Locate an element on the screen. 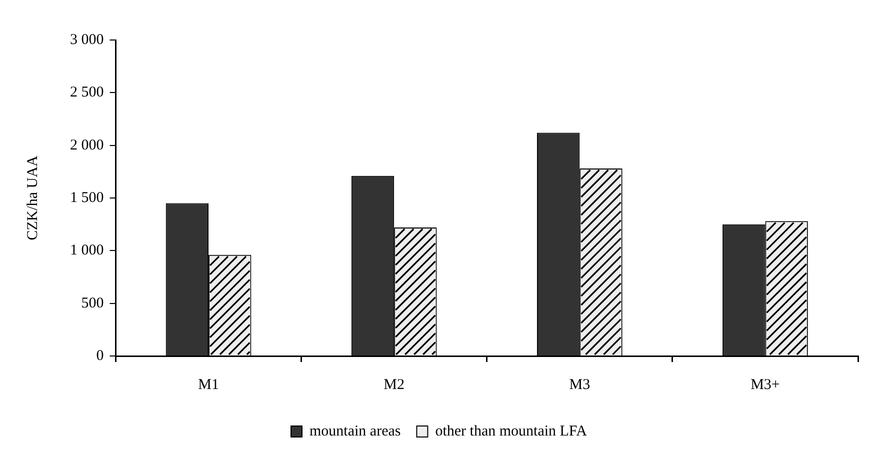 The height and width of the screenshot is (457, 870). x-tick-label: M3+ is located at coordinates (765, 384).